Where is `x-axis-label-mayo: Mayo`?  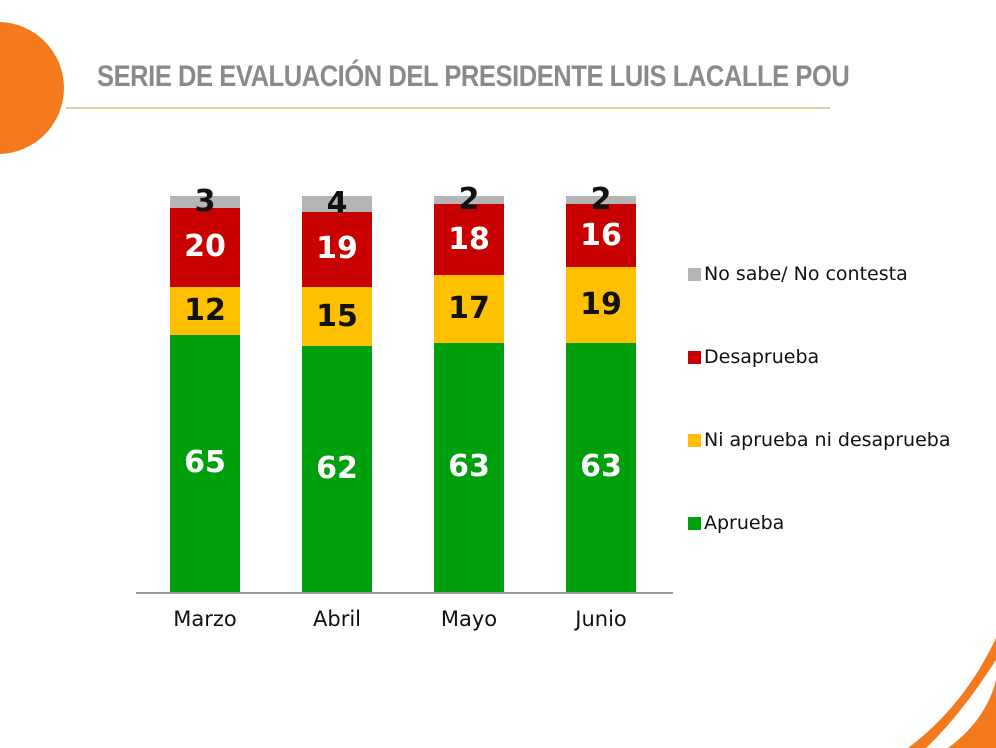
x-axis-label-mayo: Mayo is located at coordinates (469, 619).